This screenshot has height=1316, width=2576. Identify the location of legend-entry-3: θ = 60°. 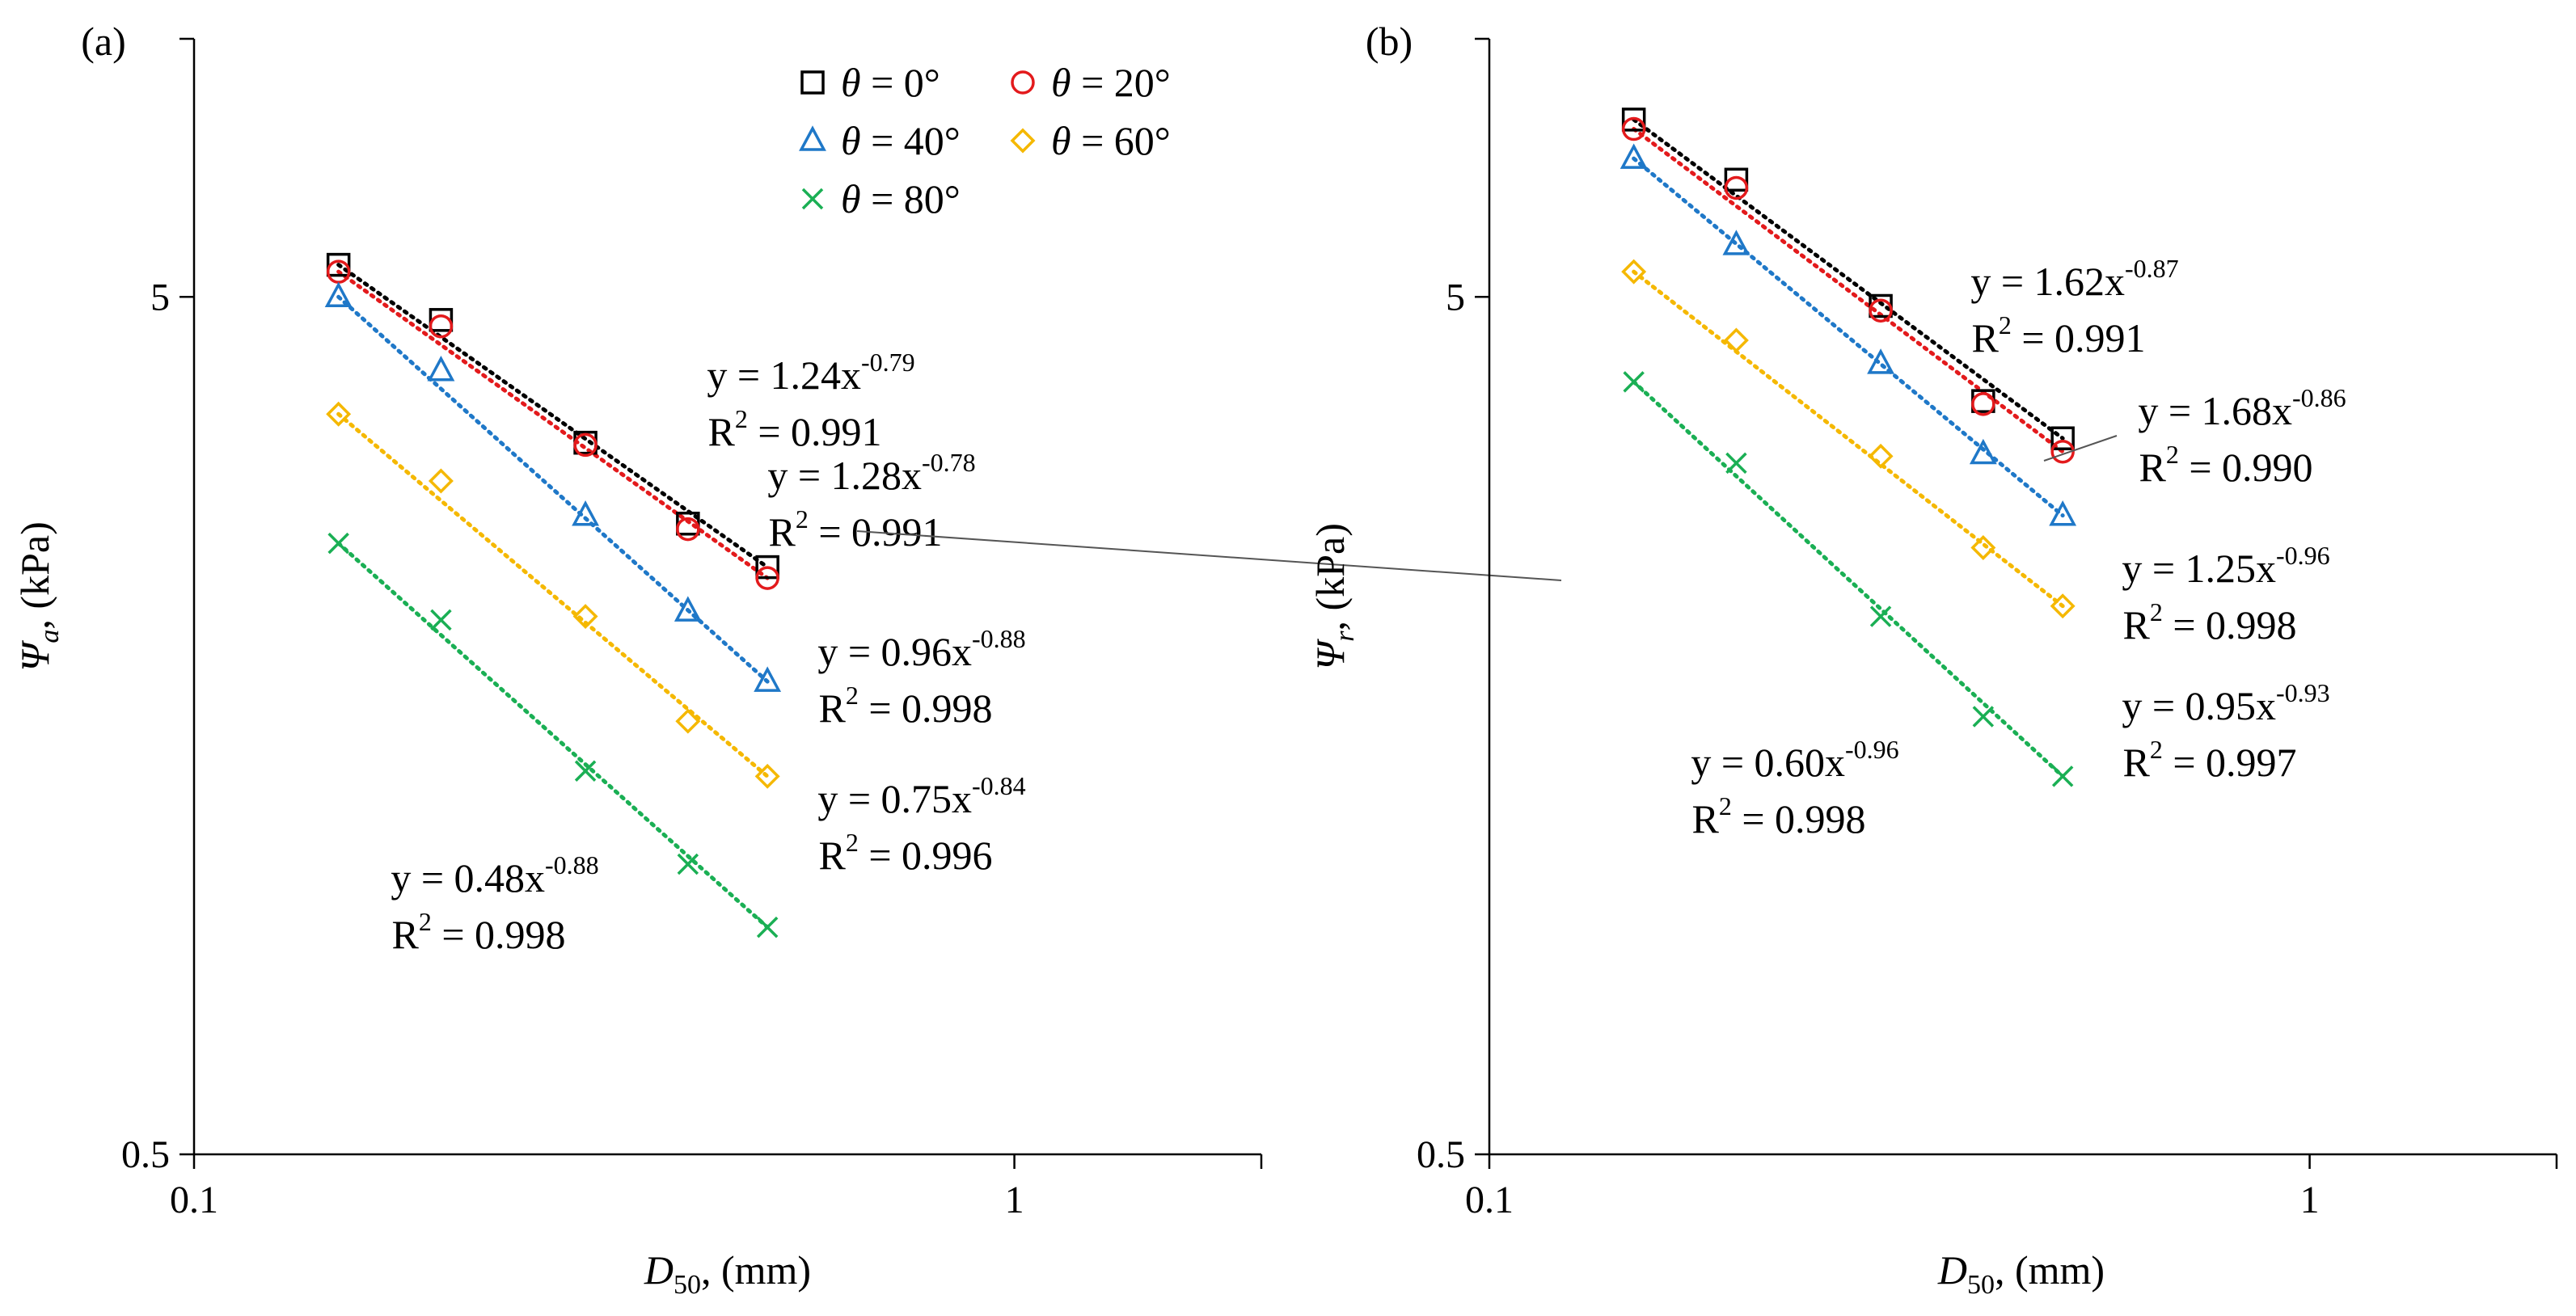
(1090, 140).